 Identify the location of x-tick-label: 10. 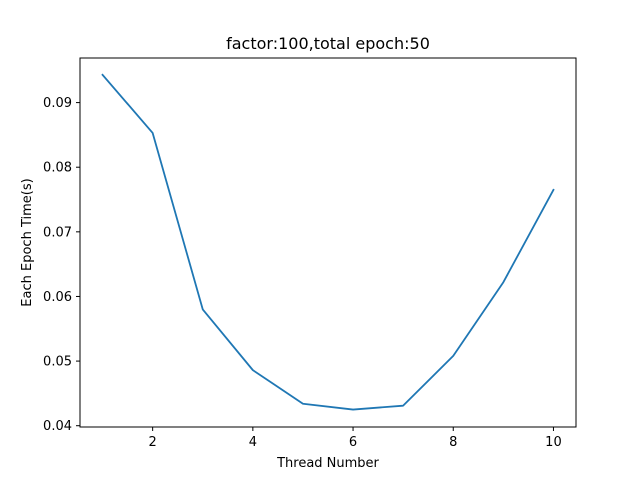
(553, 442).